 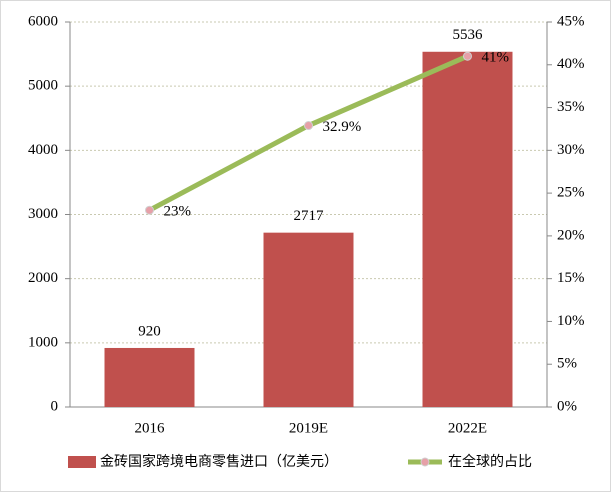 I want to click on y-tick-label: 2000, so click(x=43, y=278).